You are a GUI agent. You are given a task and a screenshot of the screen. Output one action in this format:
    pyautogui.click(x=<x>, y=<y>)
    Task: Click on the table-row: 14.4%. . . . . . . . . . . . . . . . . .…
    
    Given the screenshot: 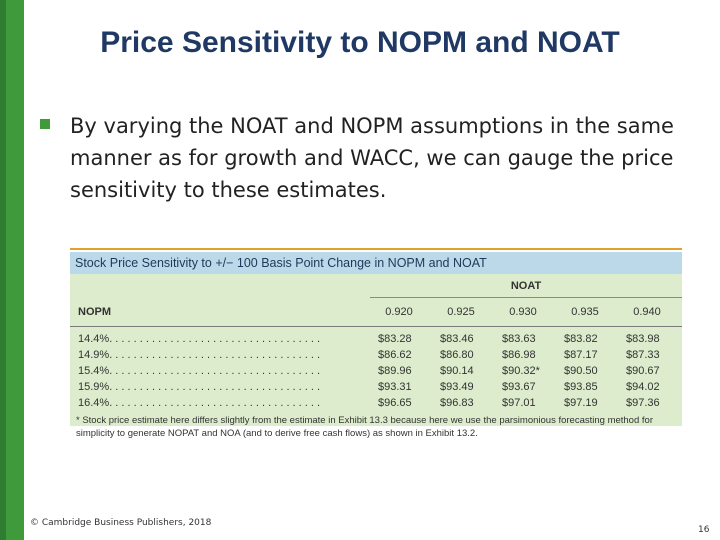 What is the action you would take?
    pyautogui.click(x=376, y=339)
    